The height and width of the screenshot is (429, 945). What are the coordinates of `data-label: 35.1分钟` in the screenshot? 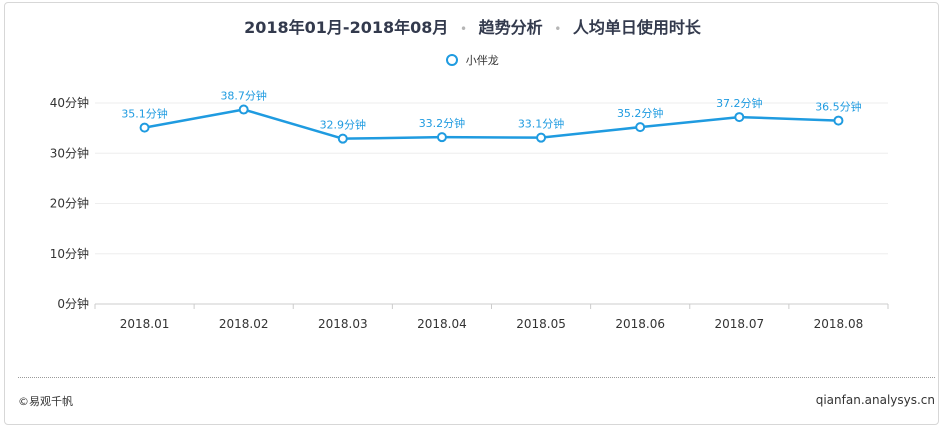 It's located at (144, 114).